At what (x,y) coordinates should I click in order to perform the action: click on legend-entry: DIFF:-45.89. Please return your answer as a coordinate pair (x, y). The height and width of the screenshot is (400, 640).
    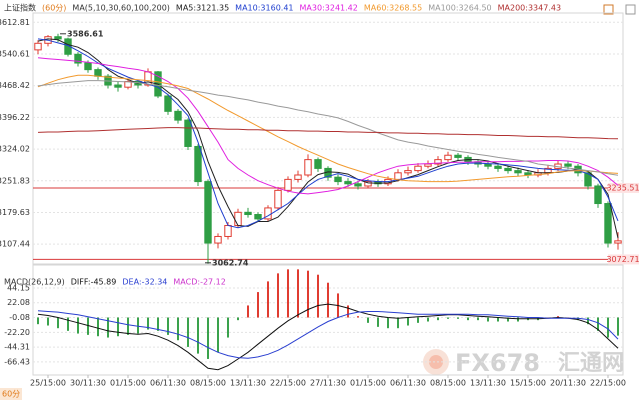
    Looking at the image, I should click on (94, 282).